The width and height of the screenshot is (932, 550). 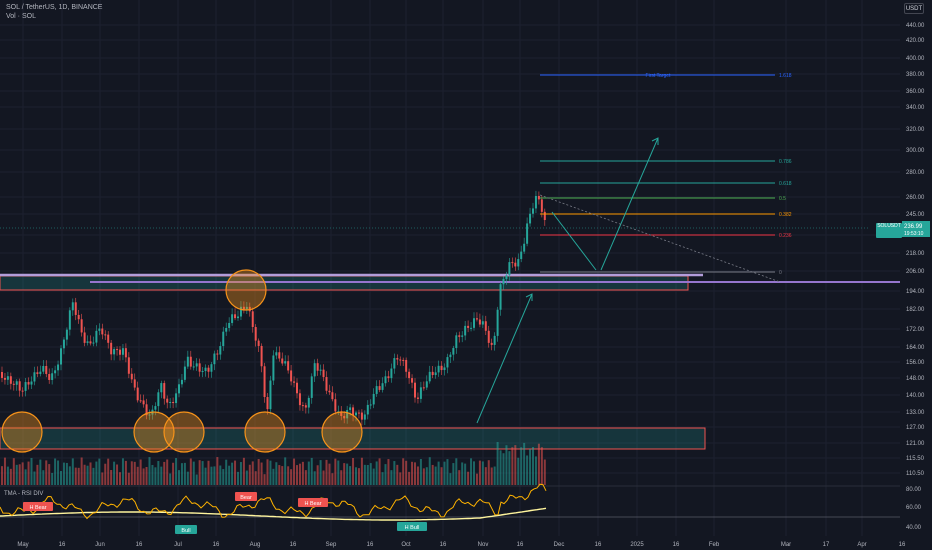 What do you see at coordinates (914, 234) in the screenshot?
I see `countdown-value: 19:53:10` at bounding box center [914, 234].